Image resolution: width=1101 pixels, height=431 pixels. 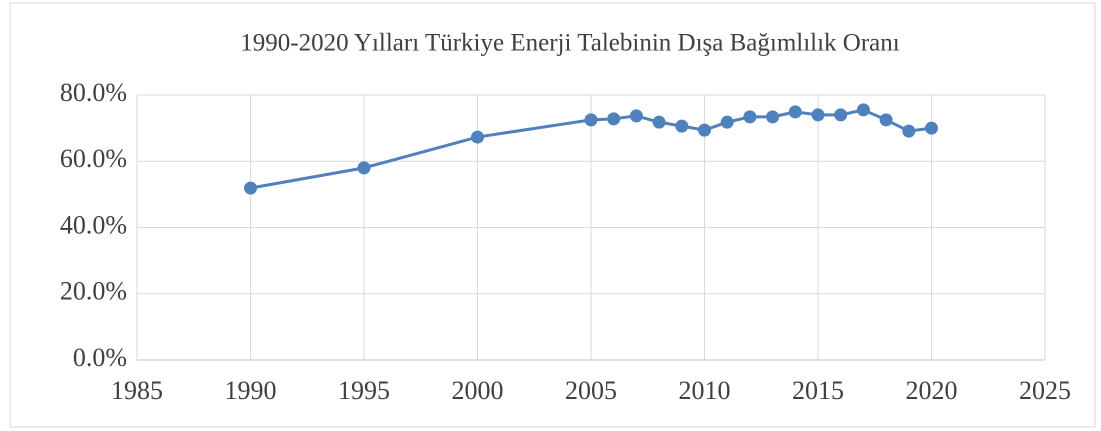 What do you see at coordinates (478, 390) in the screenshot?
I see `x-tick-label: 2000` at bounding box center [478, 390].